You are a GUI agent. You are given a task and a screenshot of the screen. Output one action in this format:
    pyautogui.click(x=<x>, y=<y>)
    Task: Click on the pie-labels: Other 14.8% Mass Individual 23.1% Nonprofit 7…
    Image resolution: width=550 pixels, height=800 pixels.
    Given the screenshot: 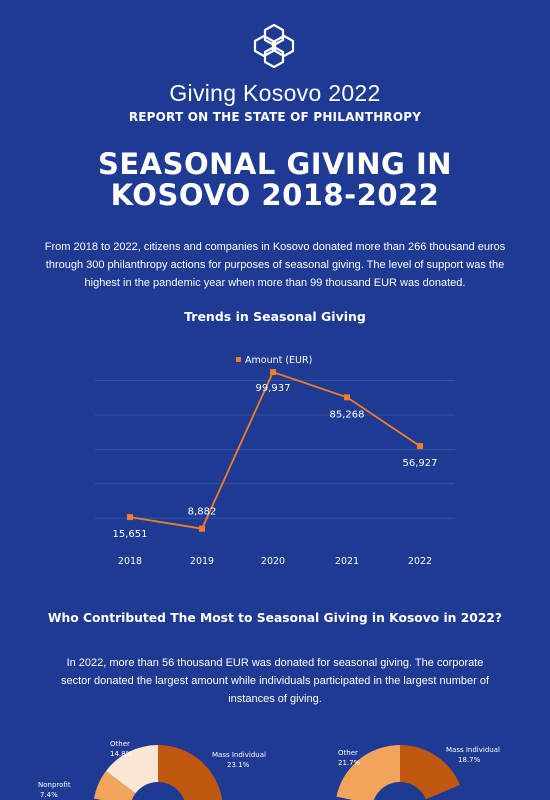 What is the action you would take?
    pyautogui.click(x=269, y=769)
    